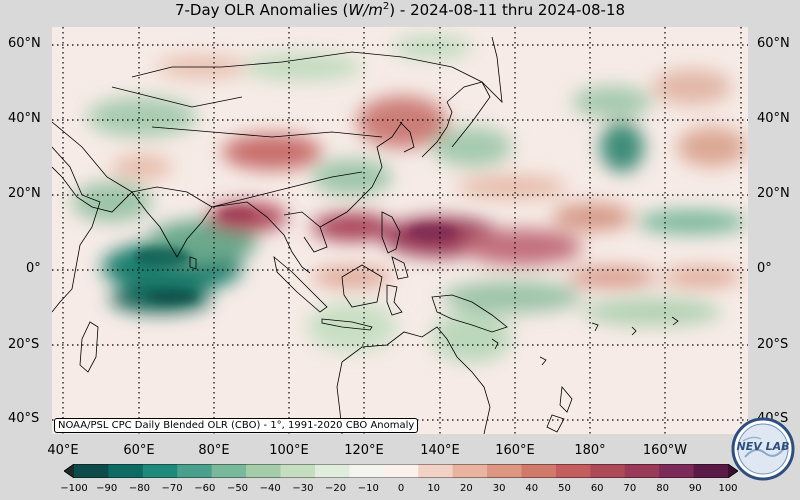 The width and height of the screenshot is (800, 500). Describe the element at coordinates (336, 488) in the screenshot. I see `colorbar-tick-label: −20` at that location.